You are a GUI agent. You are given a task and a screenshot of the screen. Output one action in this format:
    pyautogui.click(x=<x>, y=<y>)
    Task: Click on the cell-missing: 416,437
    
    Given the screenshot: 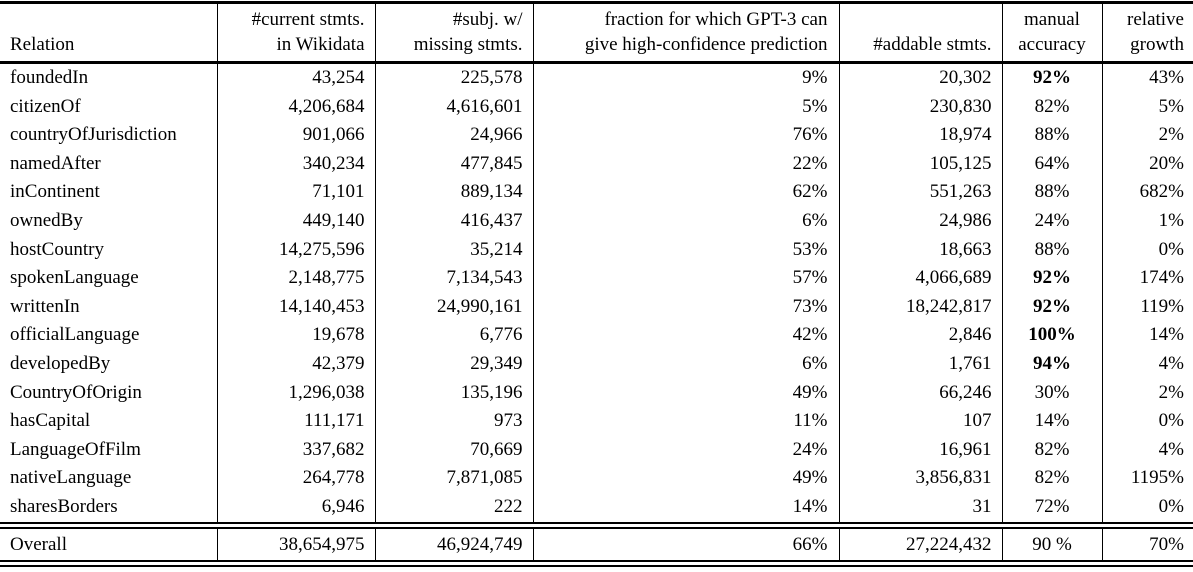 What is the action you would take?
    pyautogui.click(x=454, y=221)
    